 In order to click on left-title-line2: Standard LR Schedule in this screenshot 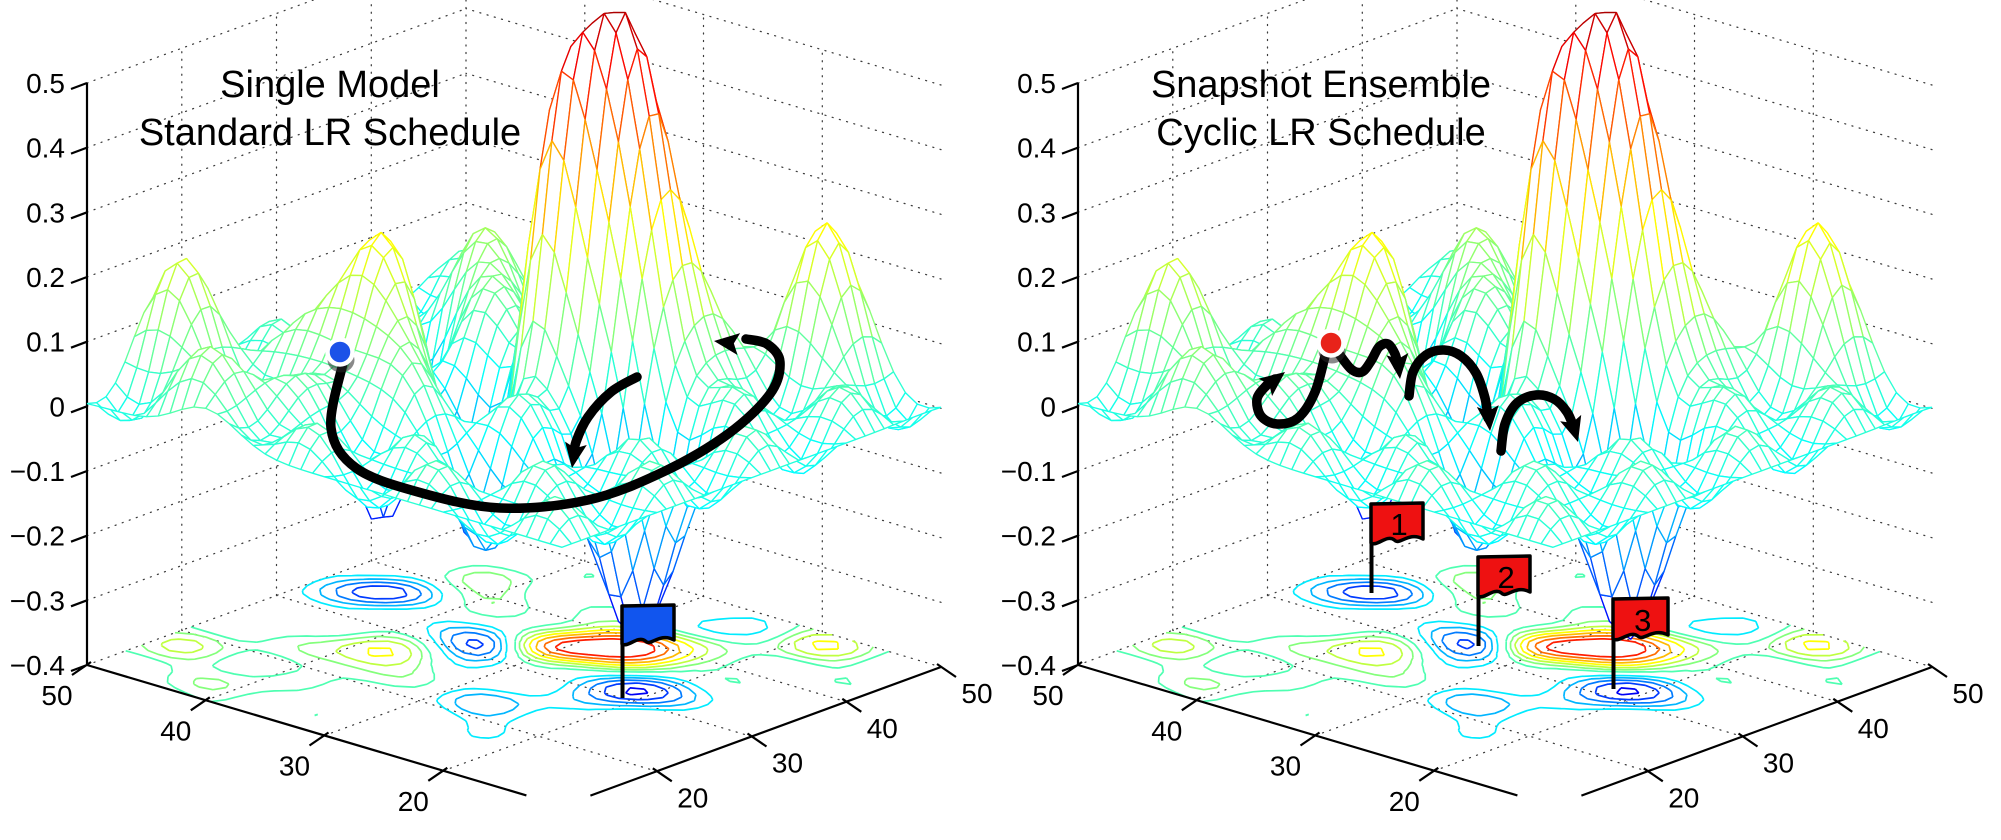, I will do `click(330, 133)`.